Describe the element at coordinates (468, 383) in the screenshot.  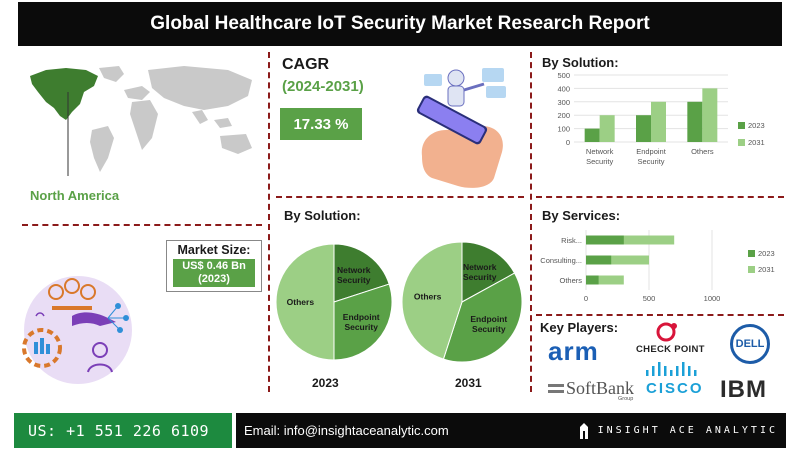
I see `pie-2031-year: 2031` at that location.